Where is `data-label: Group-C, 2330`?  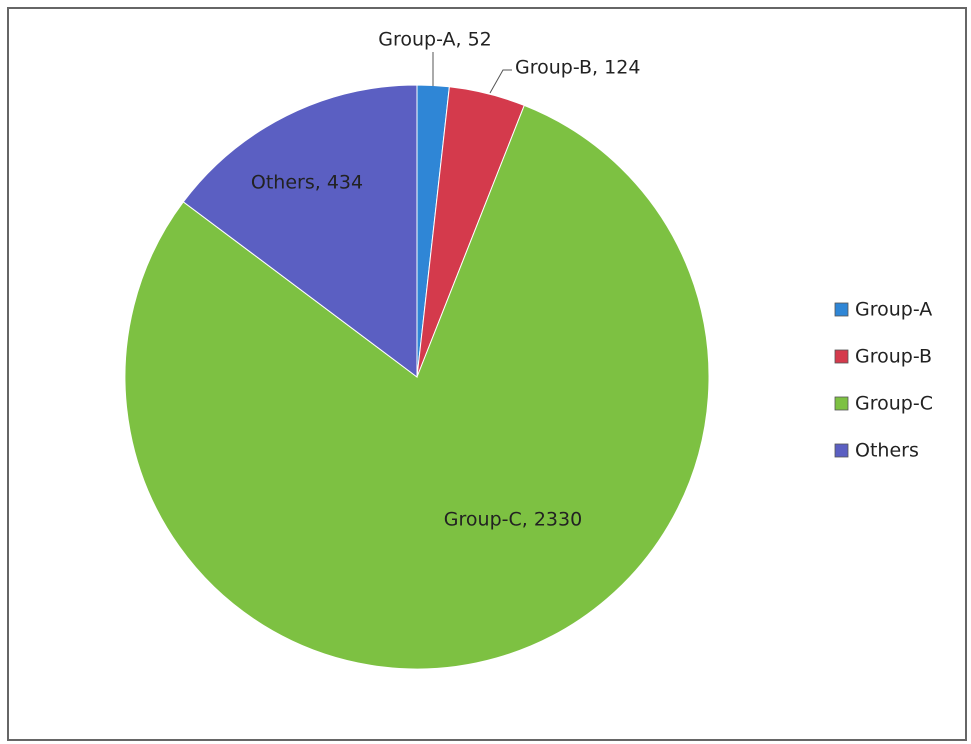 data-label: Group-C, 2330 is located at coordinates (513, 520).